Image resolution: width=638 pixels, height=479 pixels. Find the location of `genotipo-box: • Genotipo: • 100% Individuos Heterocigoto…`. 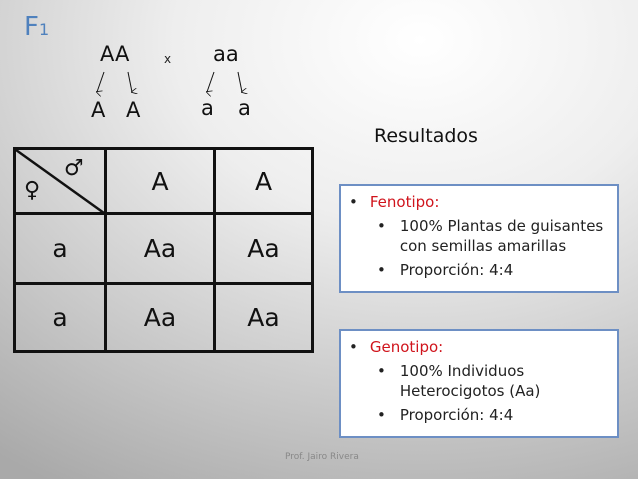

genotipo-box: • Genotipo: • 100% Individuos Heterocigoto… is located at coordinates (479, 383).